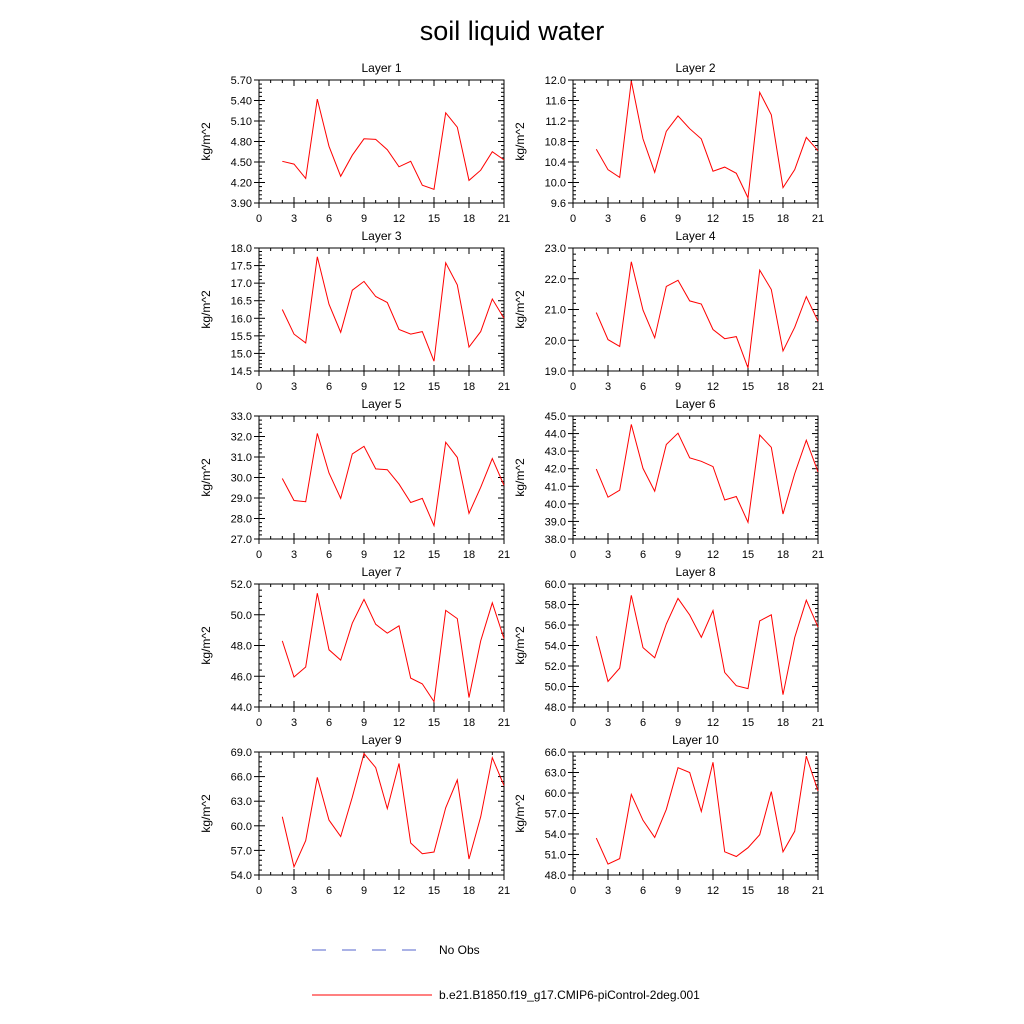 The width and height of the screenshot is (1024, 1024). I want to click on y-tick-label: 66.0, so click(555, 753).